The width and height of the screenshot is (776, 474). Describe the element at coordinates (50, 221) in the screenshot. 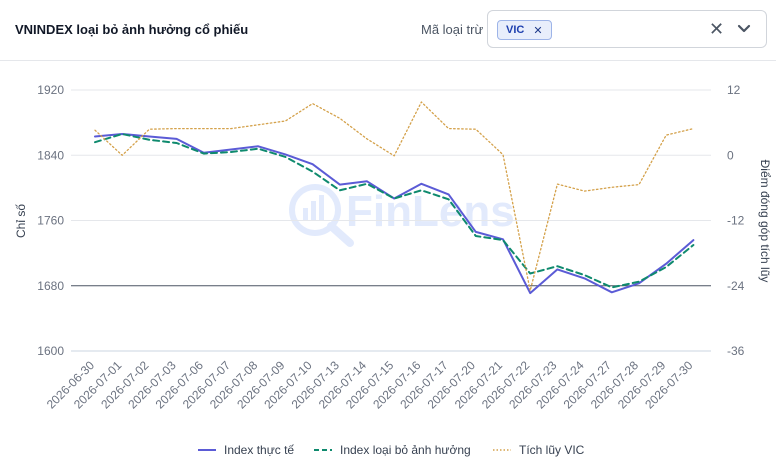

I see `y-tick-label: 1760` at that location.